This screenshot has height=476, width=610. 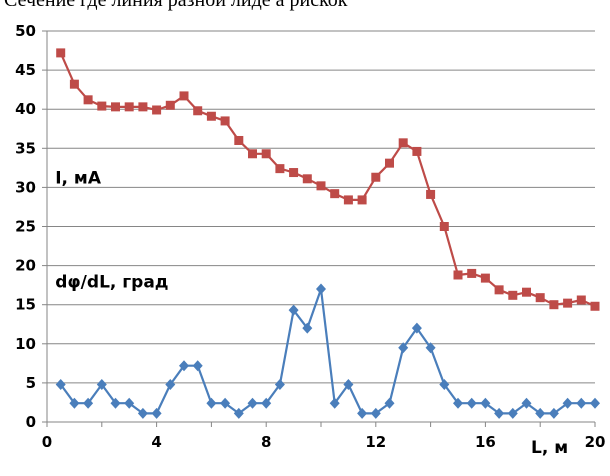 I want to click on y-tick-labels: 0 5 10 15 20 25 30 35 40 45 50, so click(x=25, y=226).